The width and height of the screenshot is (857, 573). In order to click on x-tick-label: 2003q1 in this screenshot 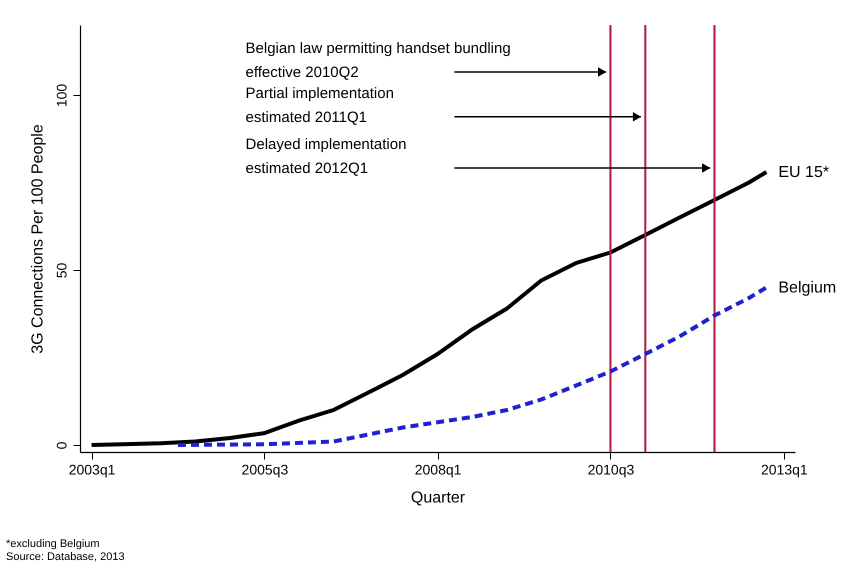, I will do `click(92, 470)`.